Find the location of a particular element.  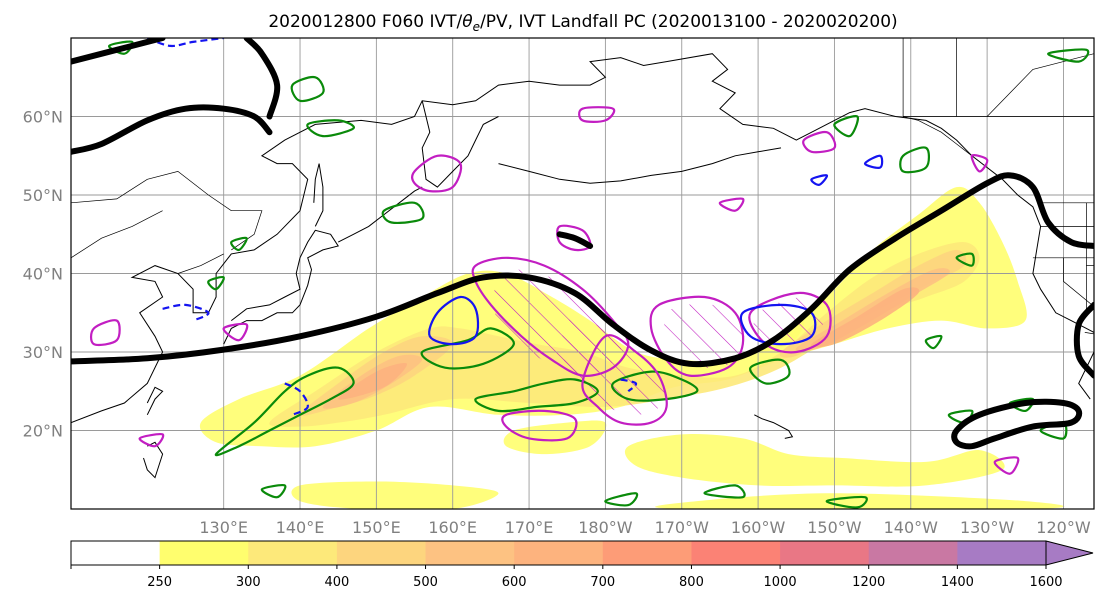

lon-tick-label: 150°W is located at coordinates (834, 527).